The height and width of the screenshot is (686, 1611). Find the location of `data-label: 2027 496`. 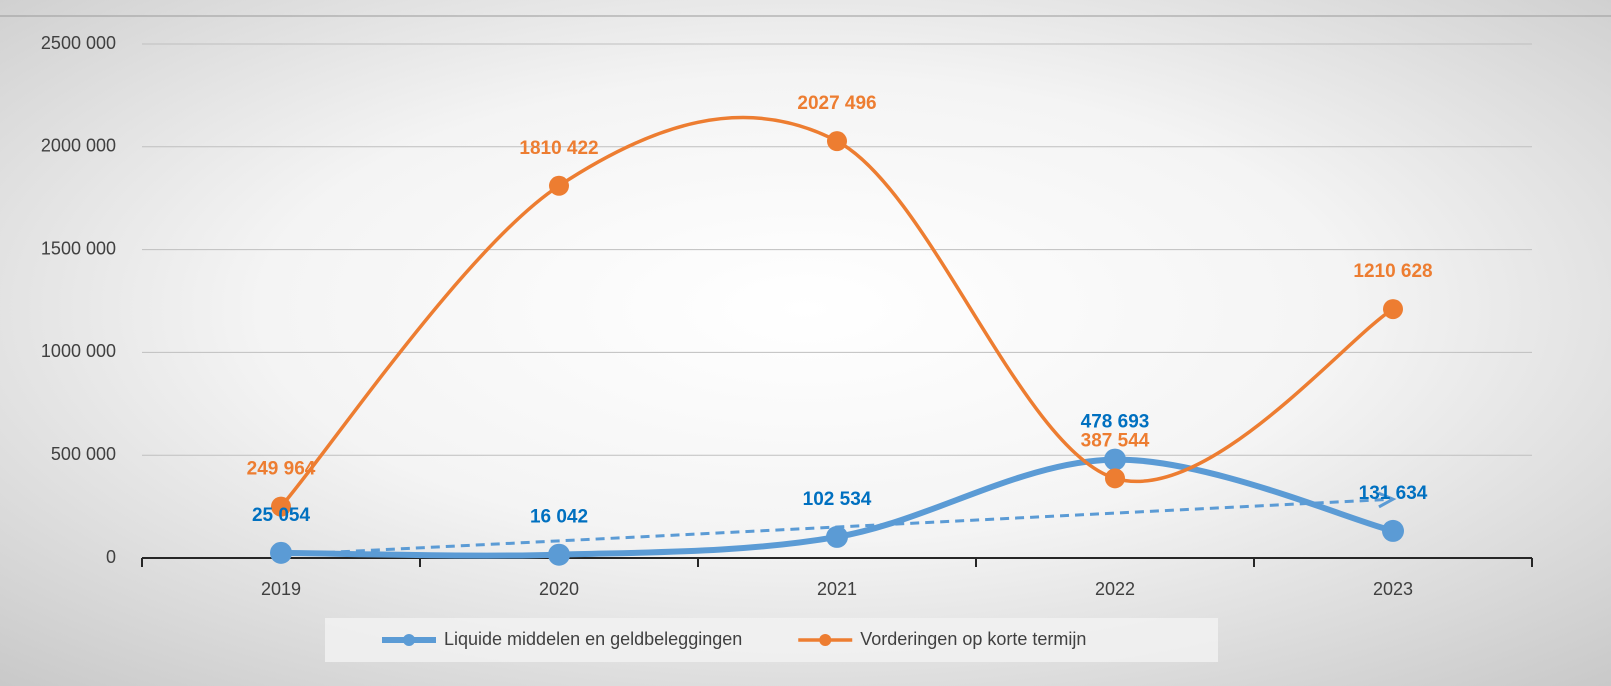

data-label: 2027 496 is located at coordinates (836, 103).